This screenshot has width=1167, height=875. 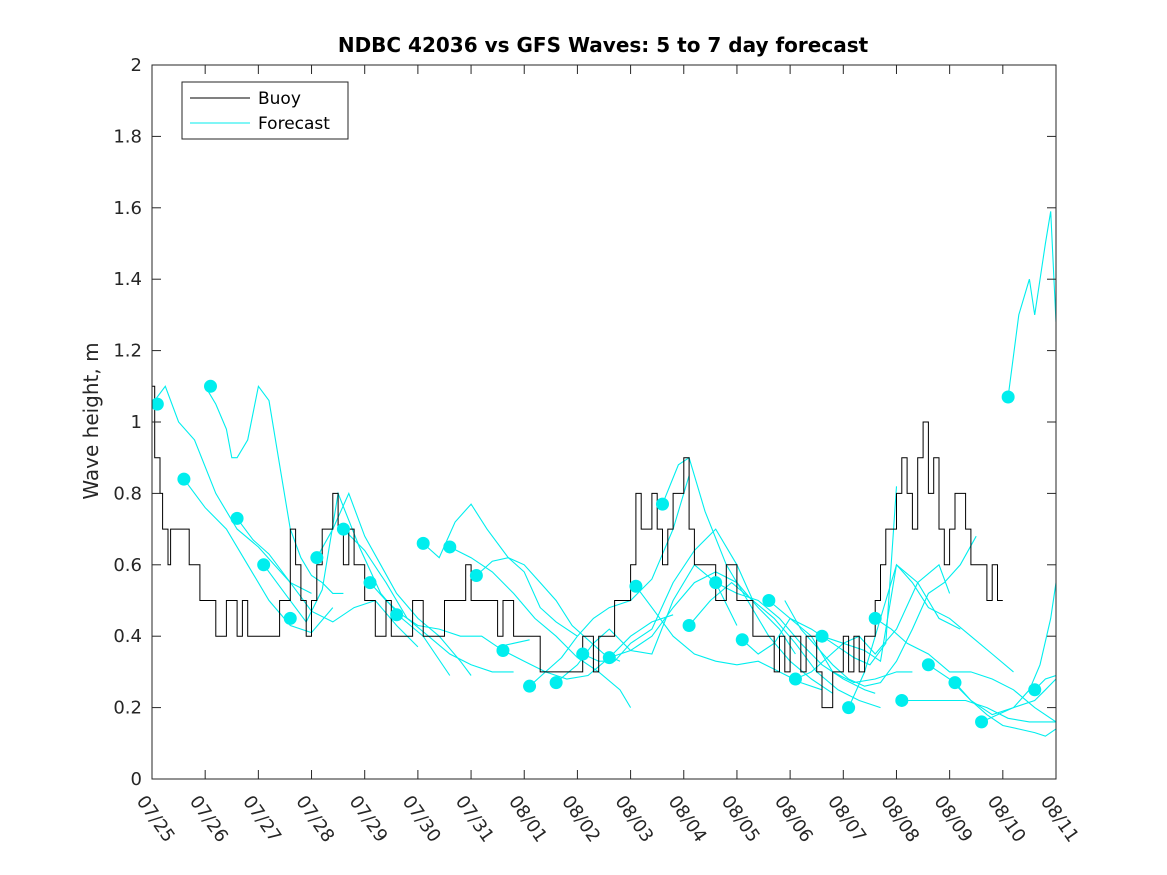 What do you see at coordinates (279, 99) in the screenshot?
I see `legend-buoy-label: Buoy` at bounding box center [279, 99].